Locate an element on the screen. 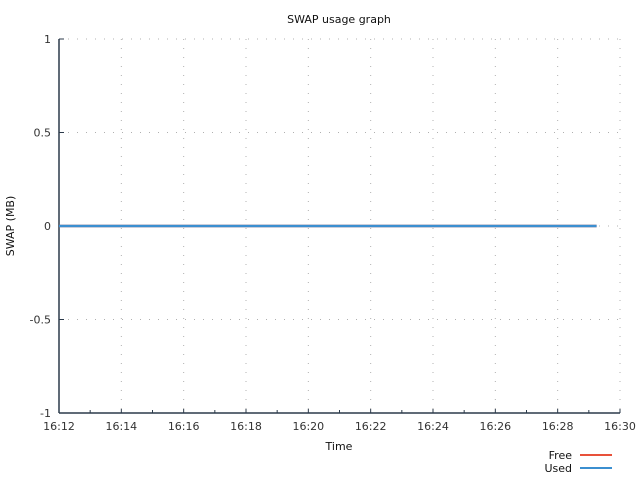 The width and height of the screenshot is (640, 480). x-axis-title: Time is located at coordinates (339, 446).